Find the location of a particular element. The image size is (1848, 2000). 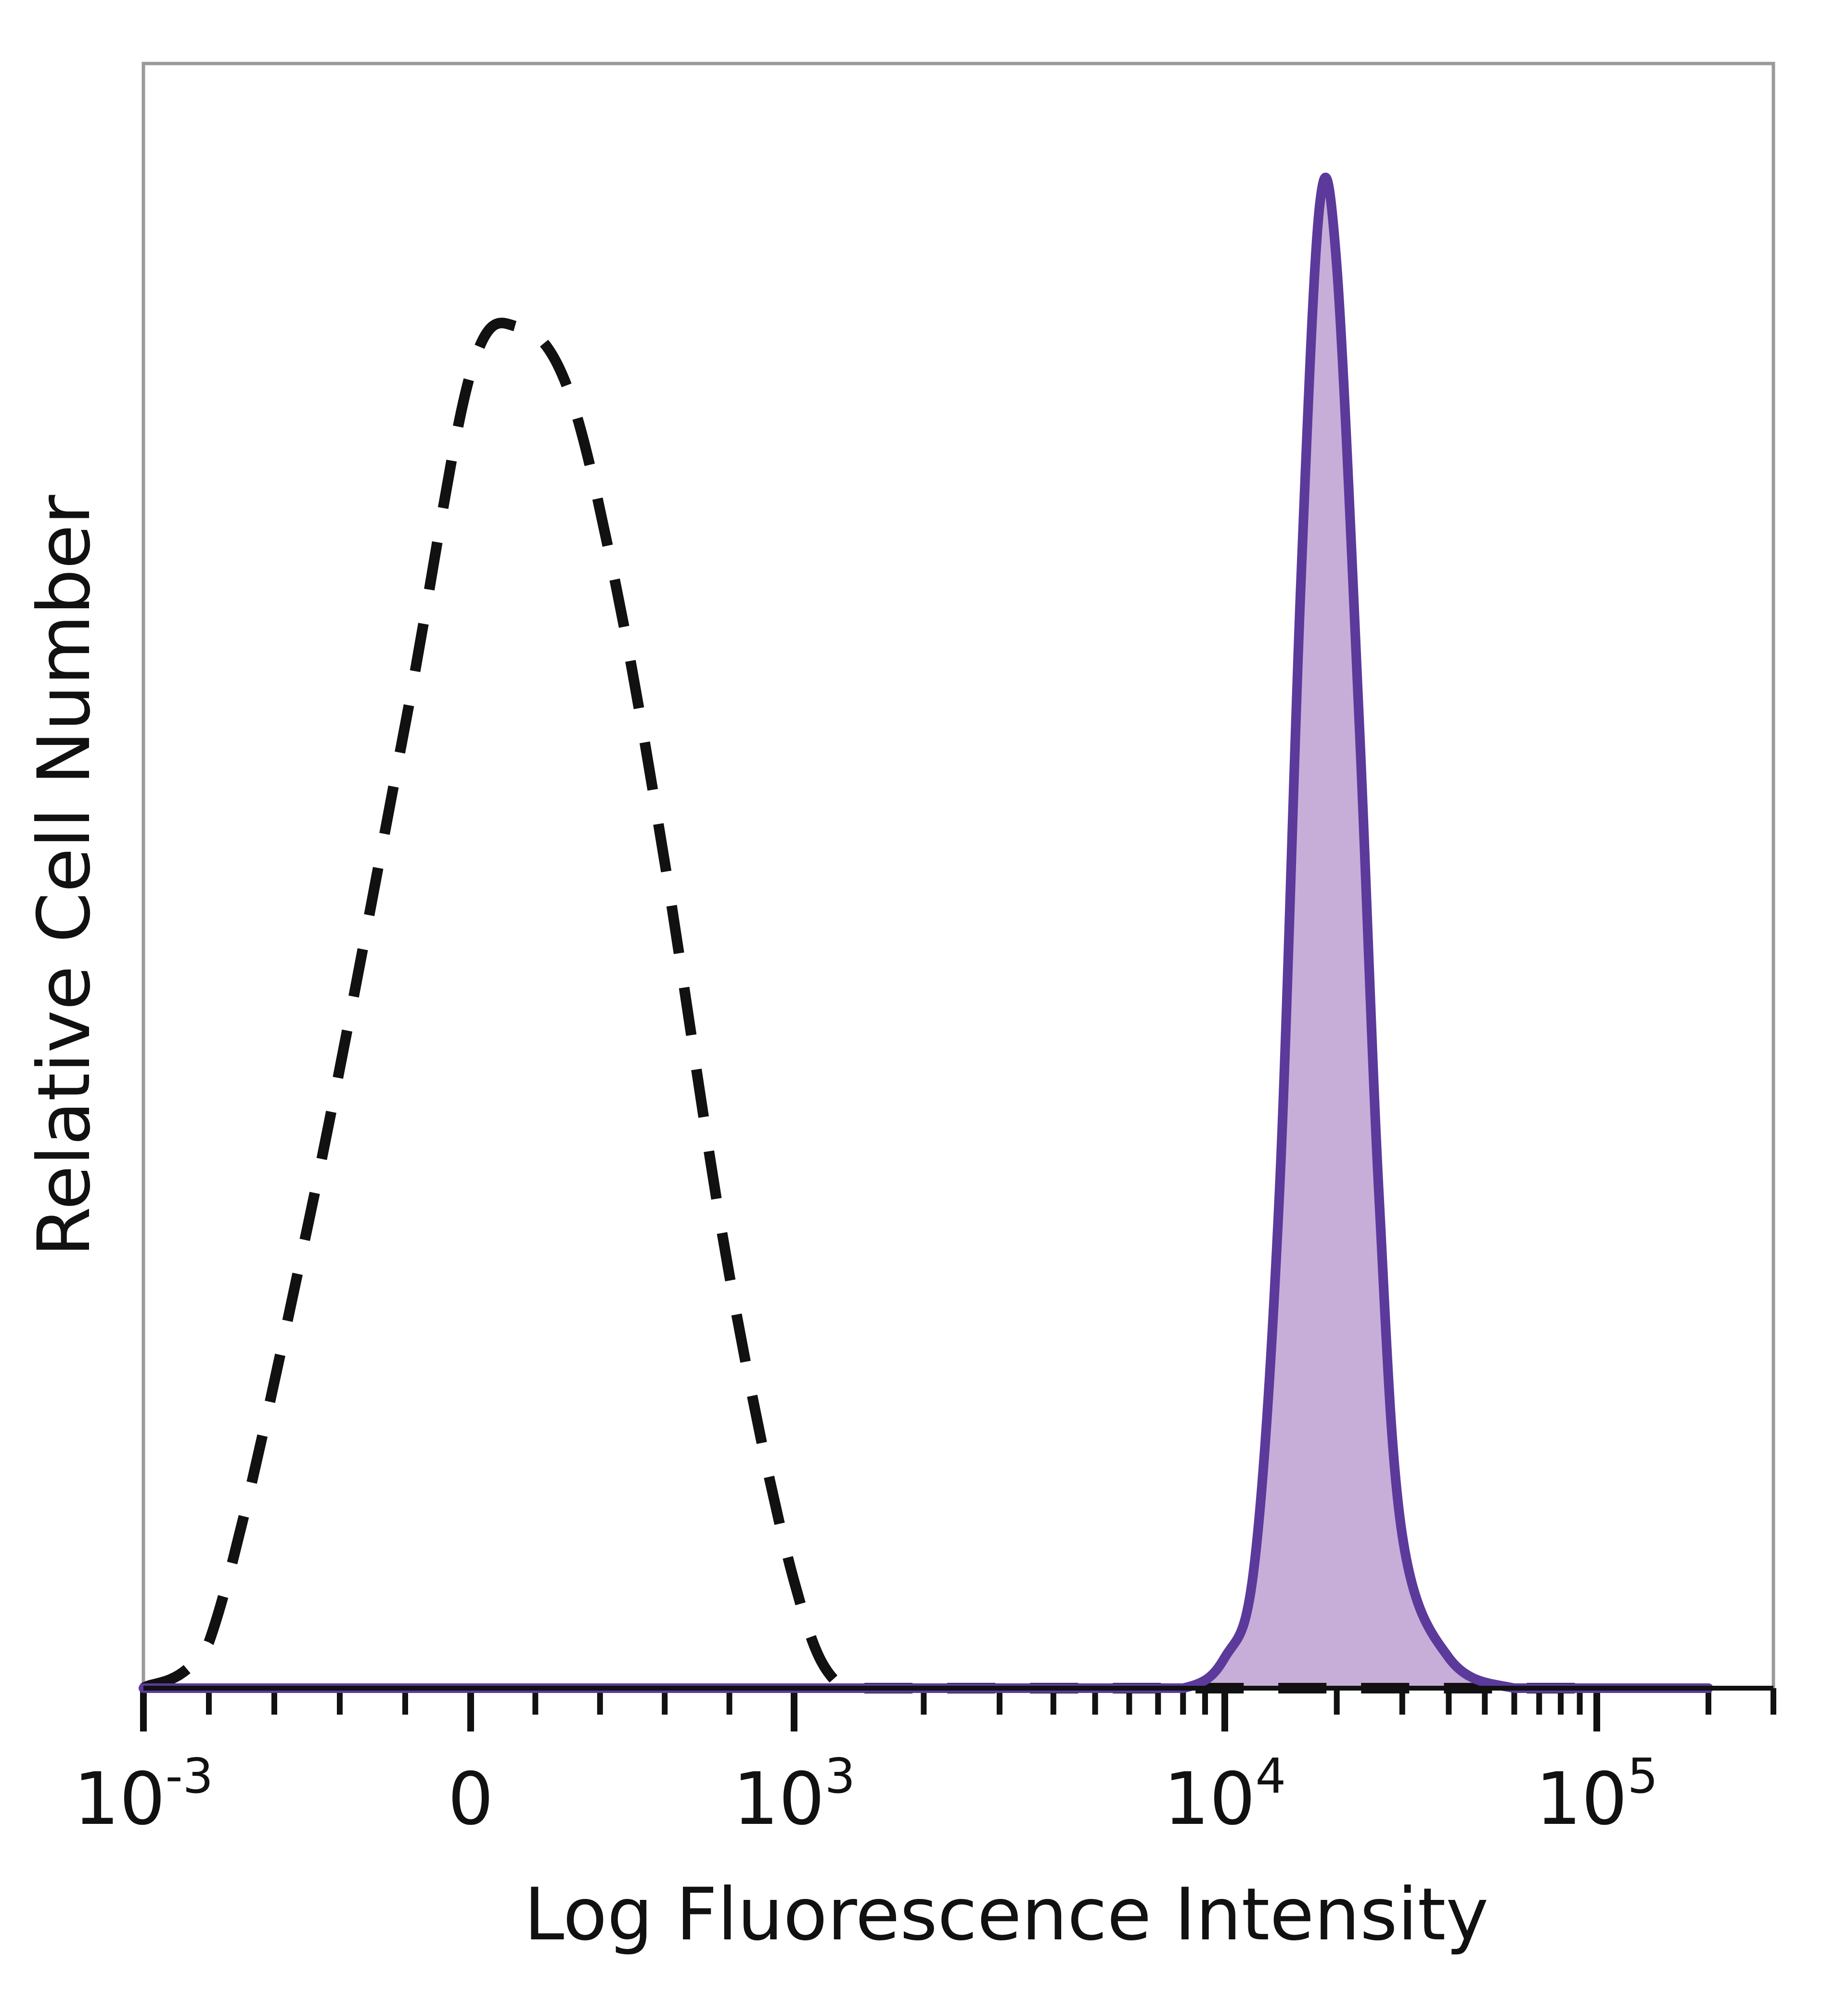

x-axis-title: Log Fluorescence Intensity is located at coordinates (1006, 1915).